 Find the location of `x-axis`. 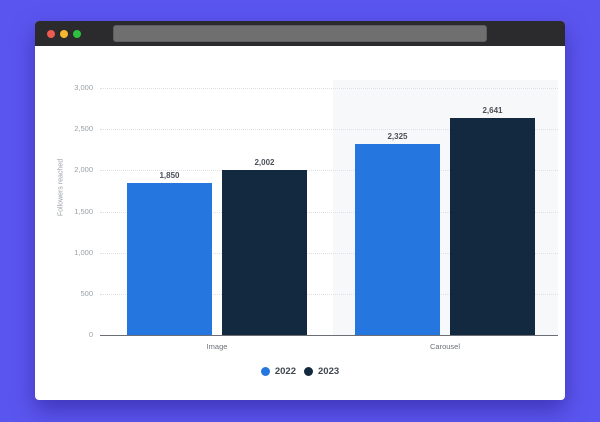

x-axis is located at coordinates (329, 335).